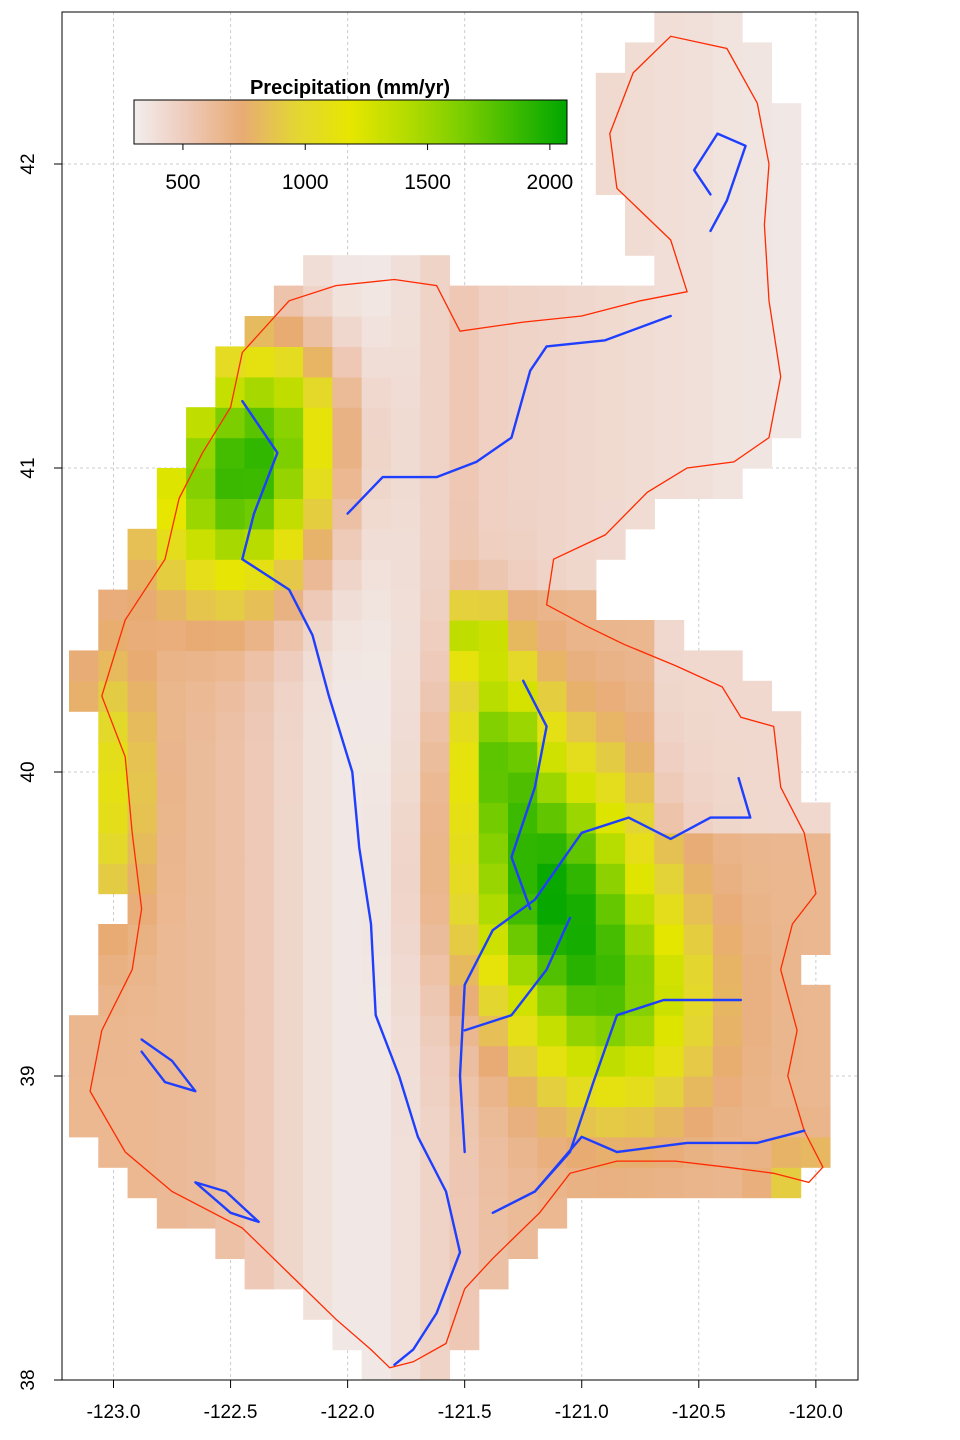 This screenshot has height=1440, width=960. Describe the element at coordinates (427, 182) in the screenshot. I see `legend-tick-label: 1500` at that location.